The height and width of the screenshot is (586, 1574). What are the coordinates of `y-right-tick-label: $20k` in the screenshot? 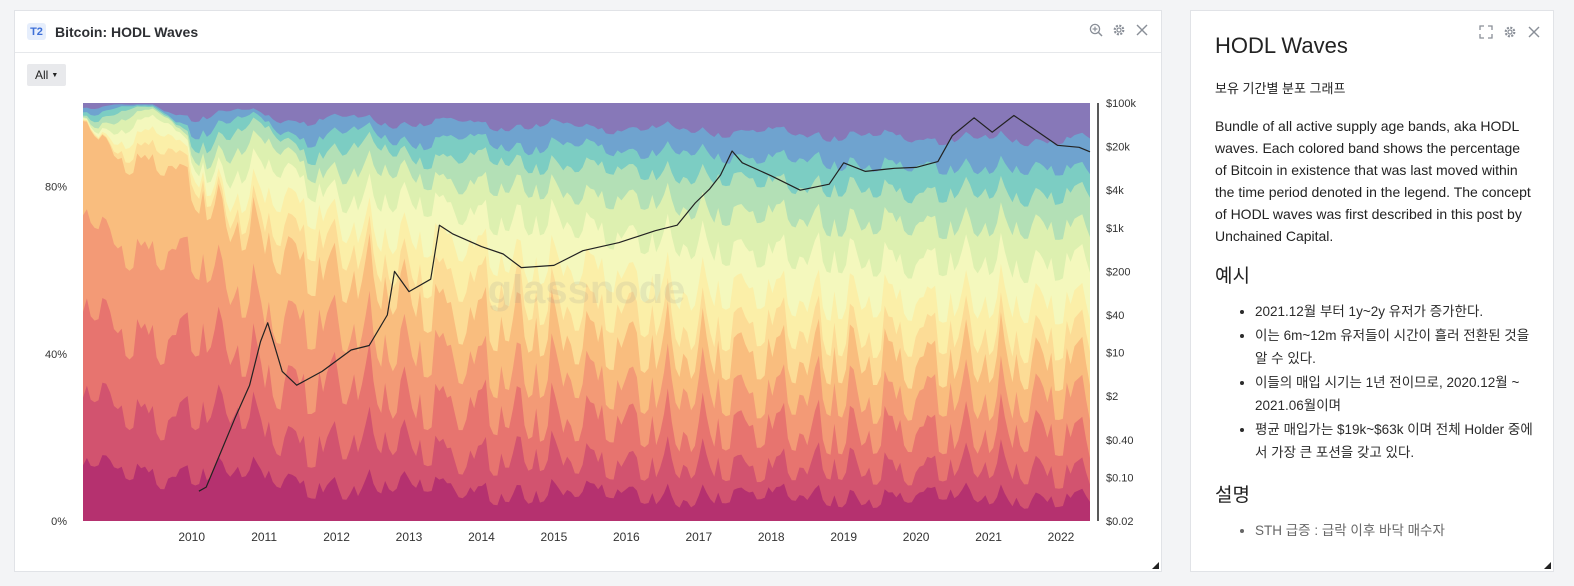 It's located at (1118, 148).